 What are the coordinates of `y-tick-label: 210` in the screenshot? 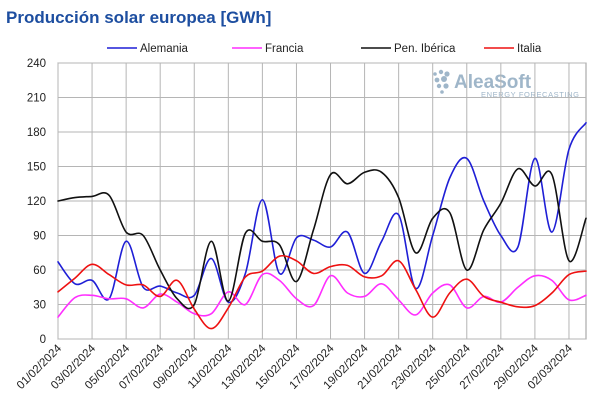 It's located at (36, 99).